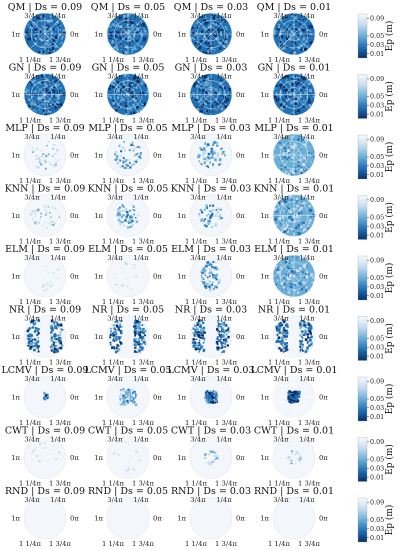  Describe the element at coordinates (128, 457) in the screenshot. I see `polar-disc` at that location.